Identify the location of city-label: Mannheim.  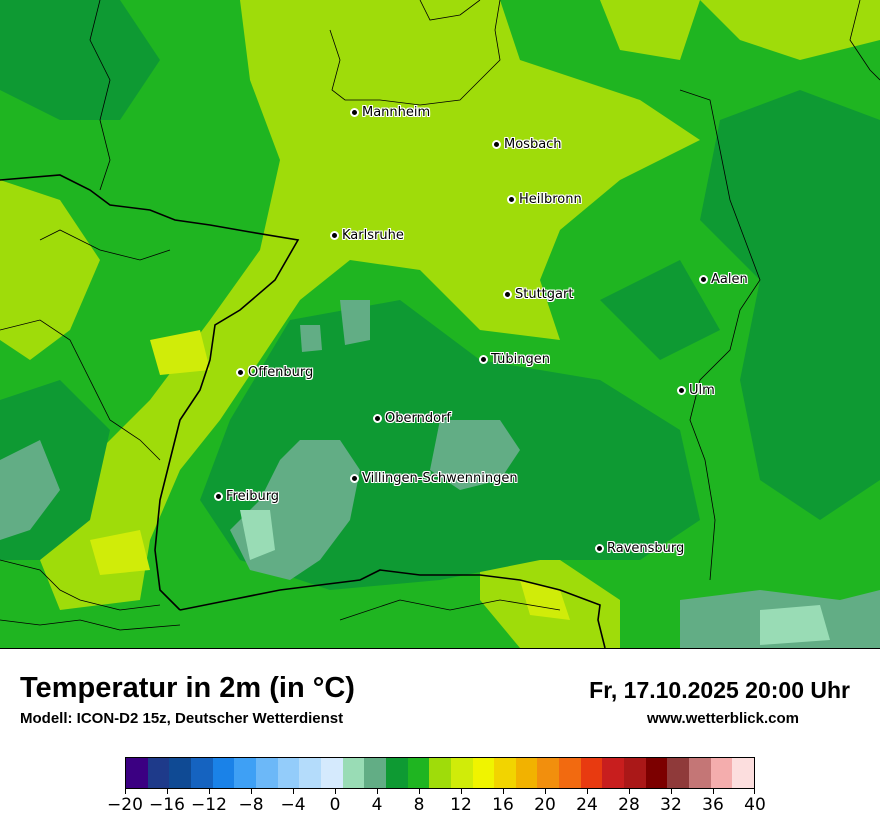
(396, 112).